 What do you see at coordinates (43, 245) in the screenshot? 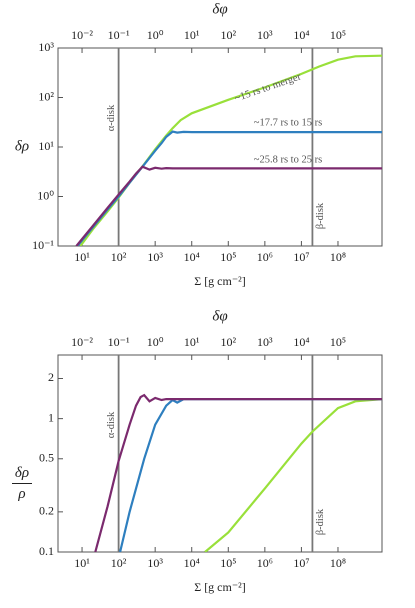
I see `y-tick-label: 10⁻¹` at bounding box center [43, 245].